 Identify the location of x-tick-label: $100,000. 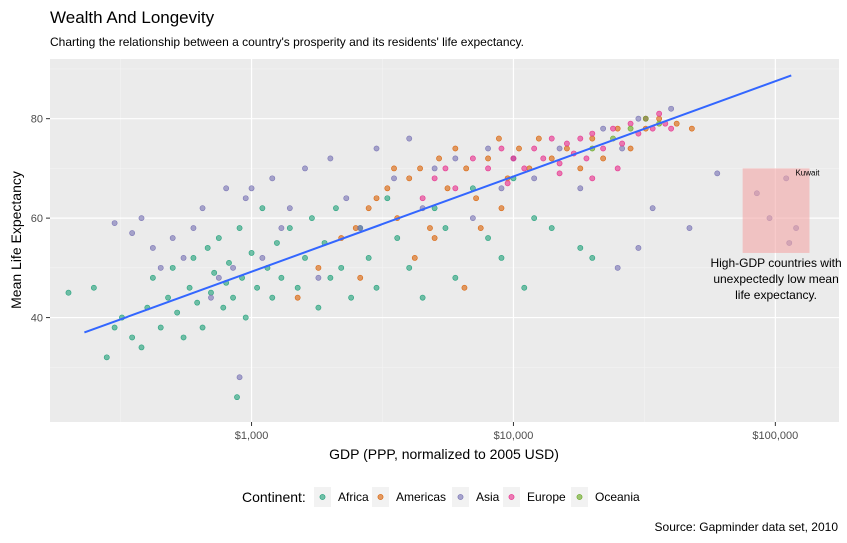
(775, 436).